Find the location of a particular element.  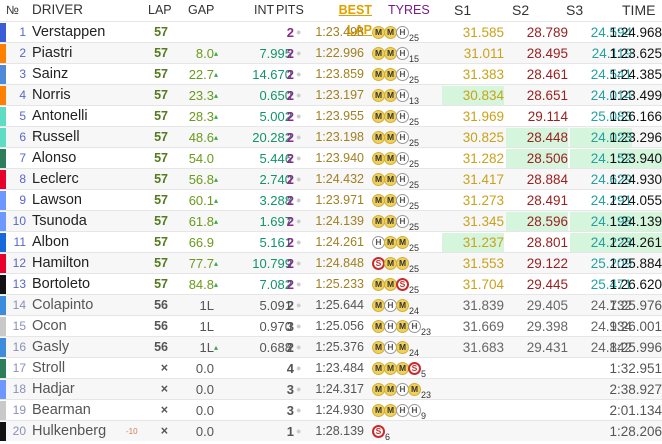

tyre-laps: 13 is located at coordinates (414, 101).